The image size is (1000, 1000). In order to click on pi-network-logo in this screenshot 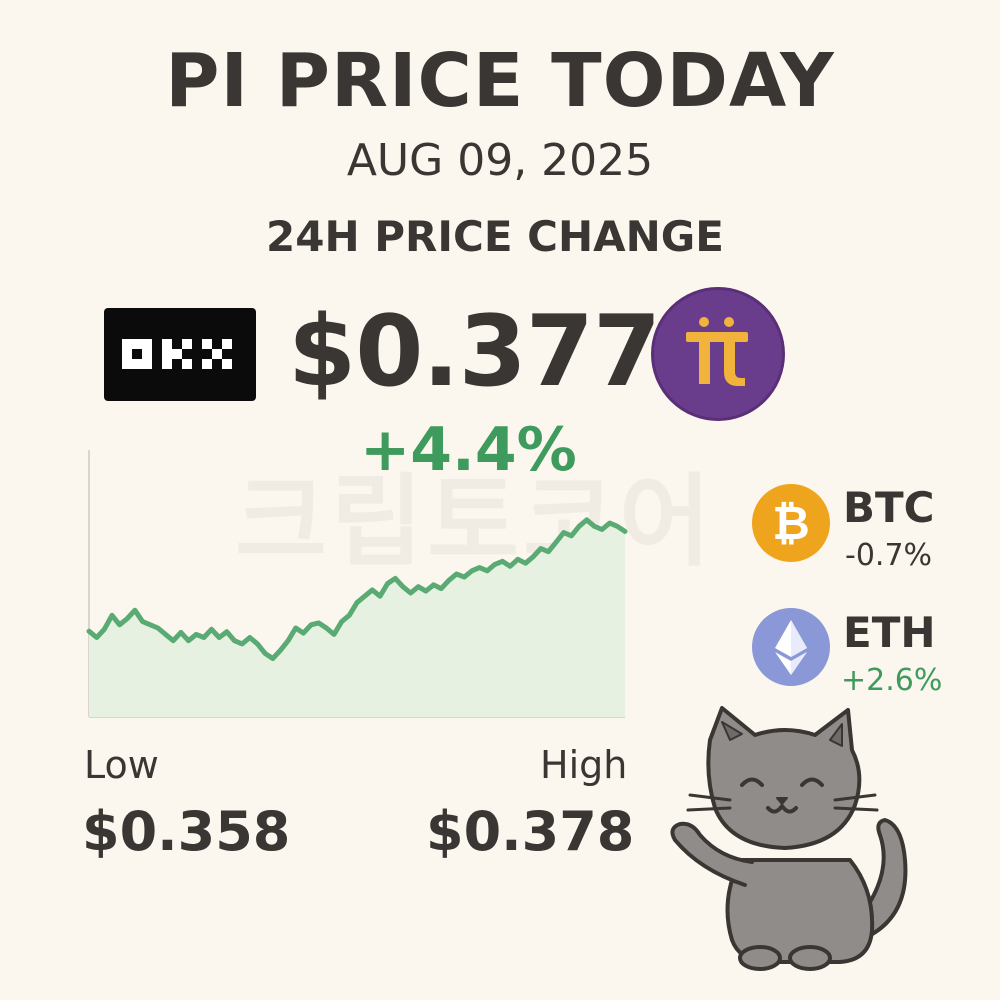, I will do `click(718, 354)`.